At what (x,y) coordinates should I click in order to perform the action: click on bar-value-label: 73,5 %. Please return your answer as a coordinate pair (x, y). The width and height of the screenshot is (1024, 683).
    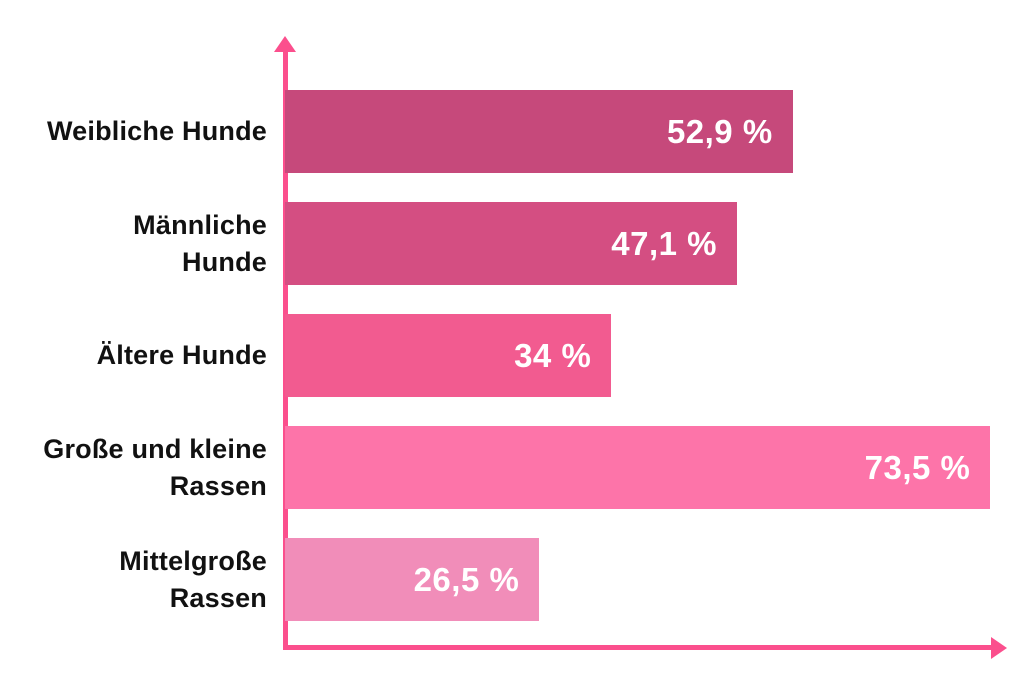
    Looking at the image, I should click on (917, 467).